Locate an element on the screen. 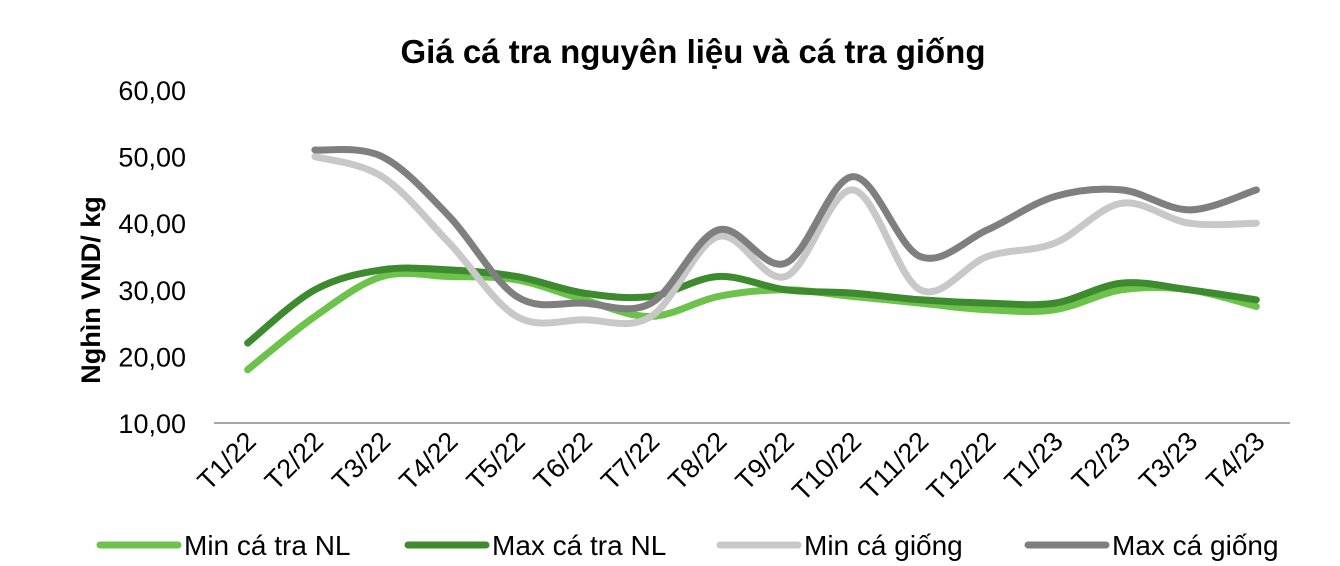  x-tick-label: T2/23 is located at coordinates (1101, 461).